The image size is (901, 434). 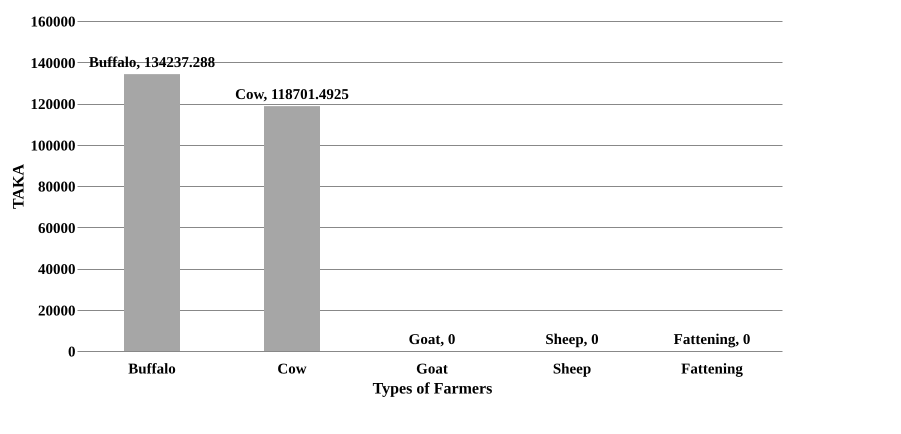 I want to click on x-tick-label: Fattening, so click(x=712, y=370).